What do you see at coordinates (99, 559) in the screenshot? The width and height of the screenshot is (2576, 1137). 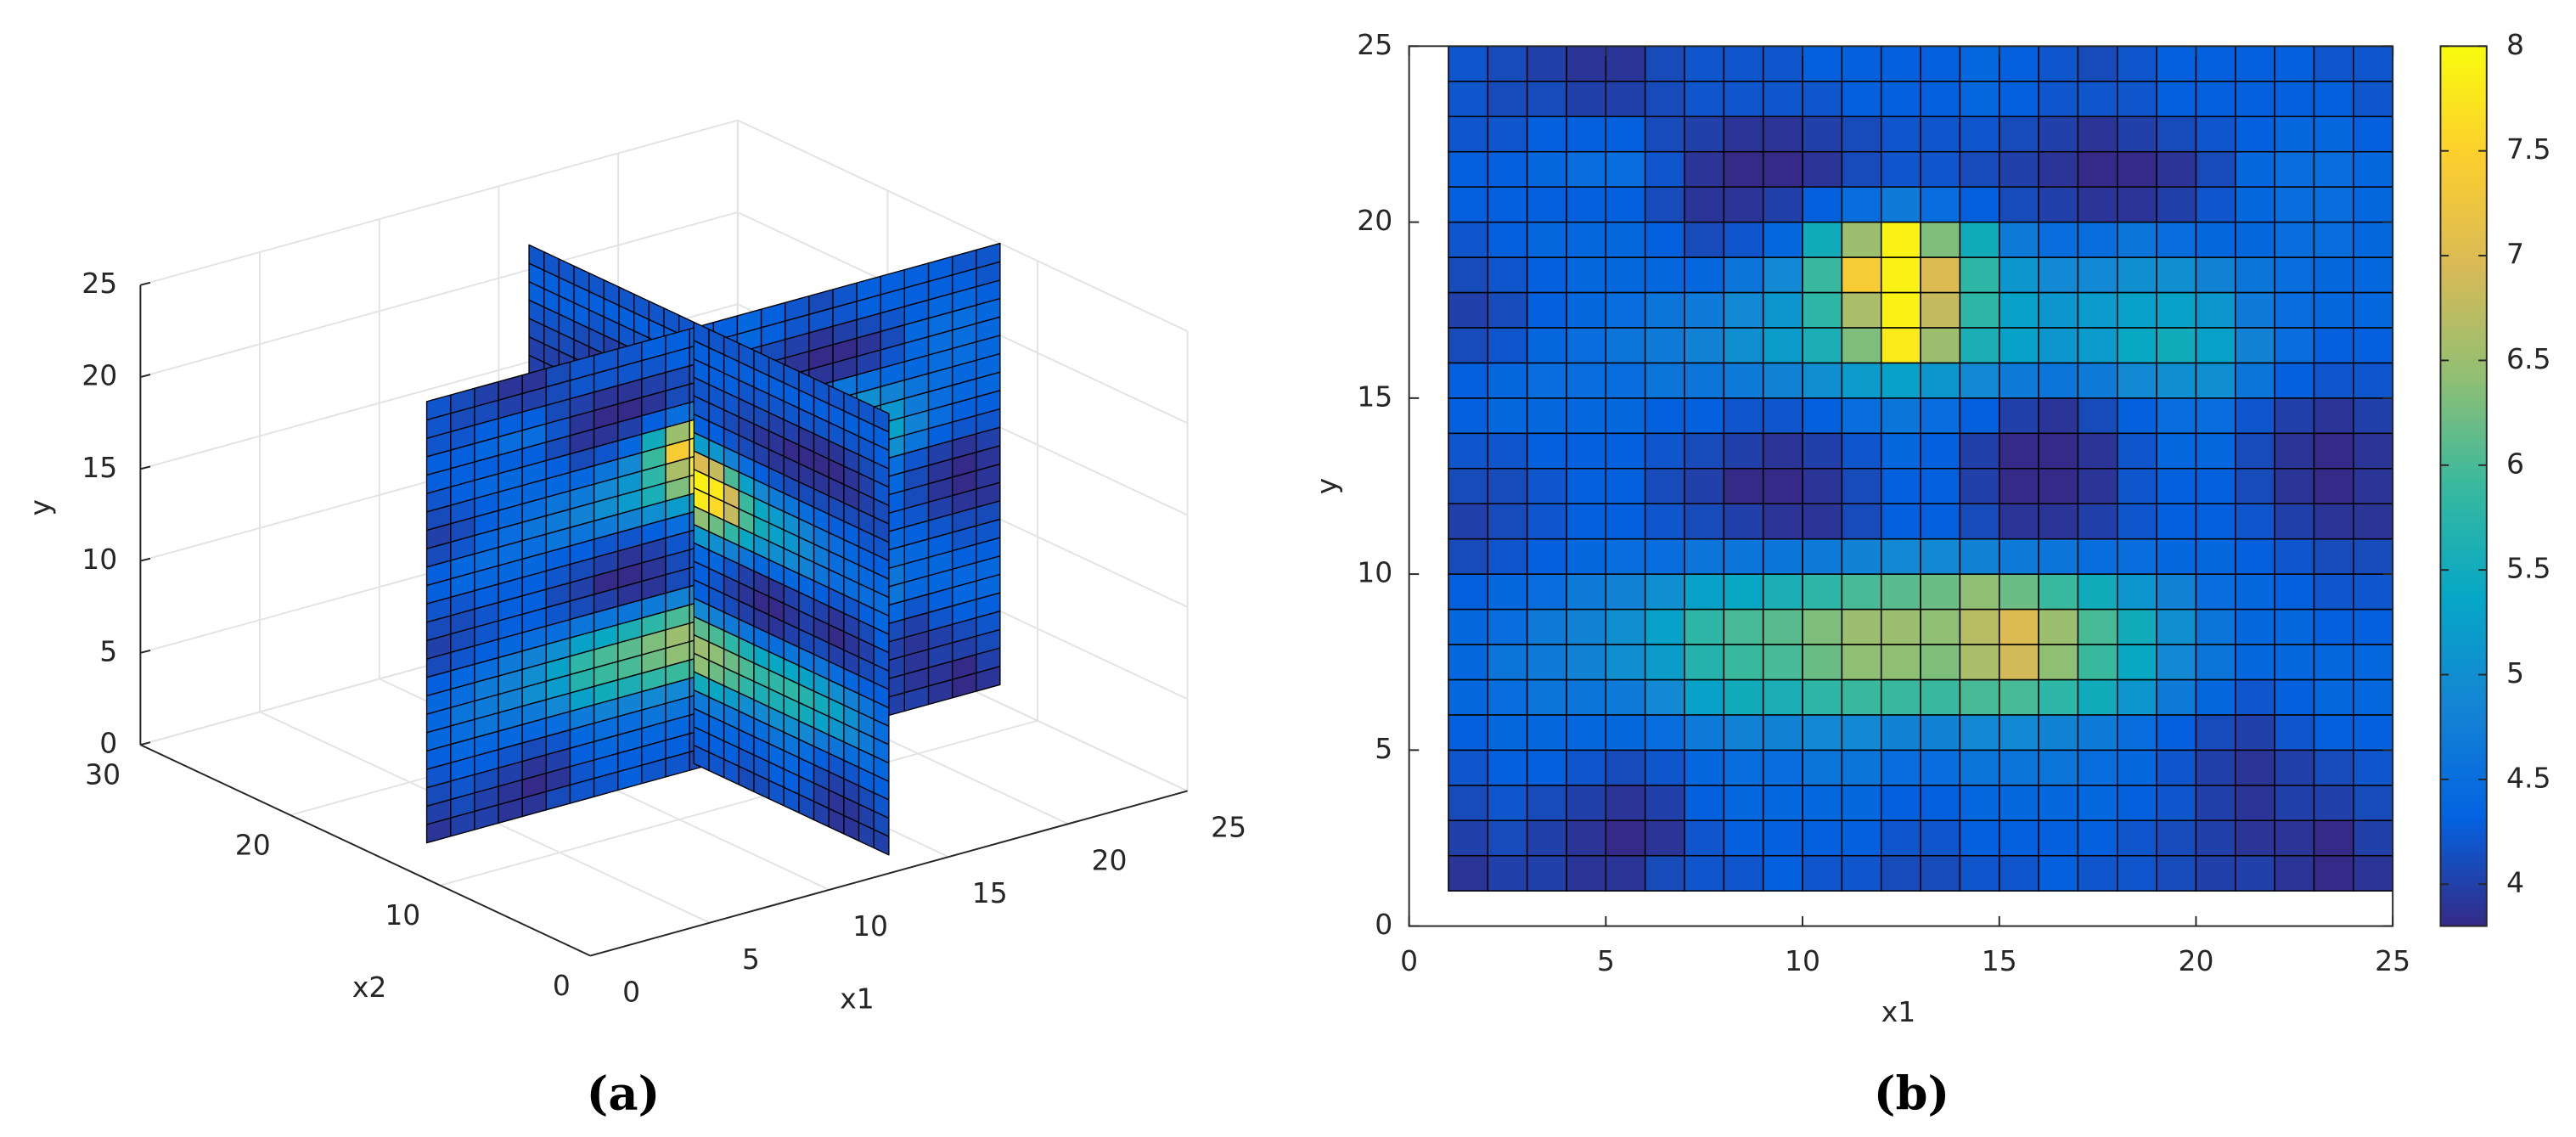 I see `z-tick-label: 10` at bounding box center [99, 559].